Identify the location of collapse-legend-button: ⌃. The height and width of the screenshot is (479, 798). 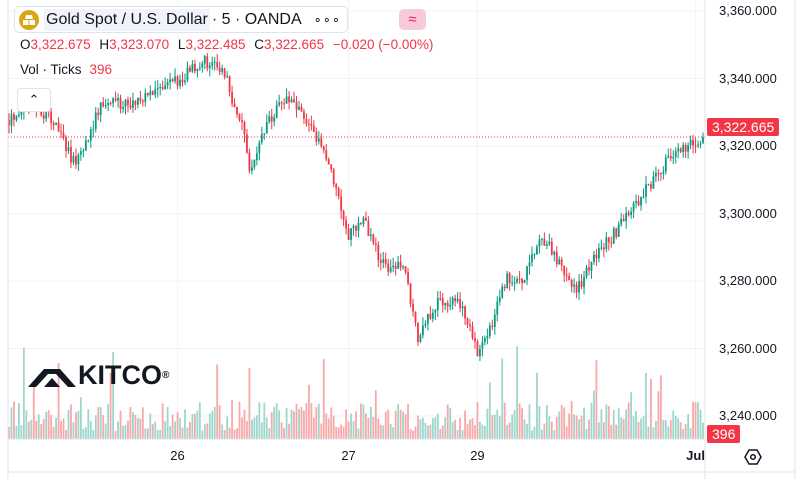
(34, 100).